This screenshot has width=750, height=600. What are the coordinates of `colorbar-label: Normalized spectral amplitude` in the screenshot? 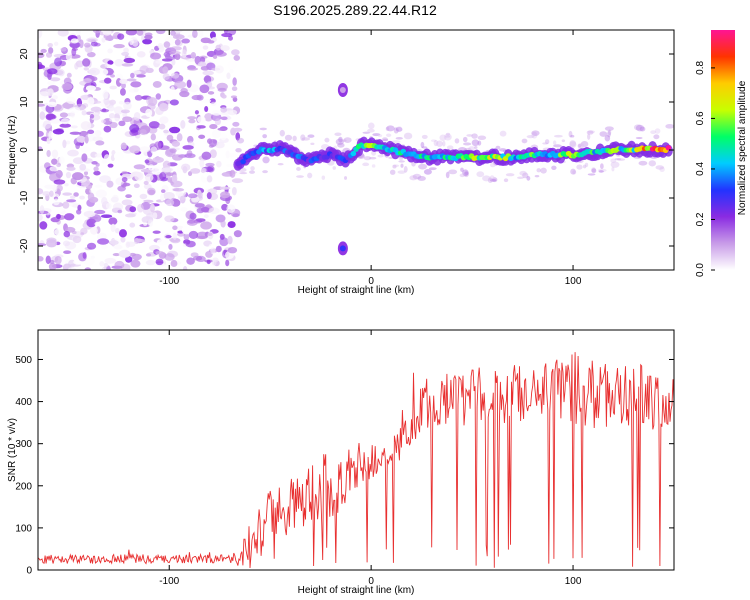 It's located at (742, 147).